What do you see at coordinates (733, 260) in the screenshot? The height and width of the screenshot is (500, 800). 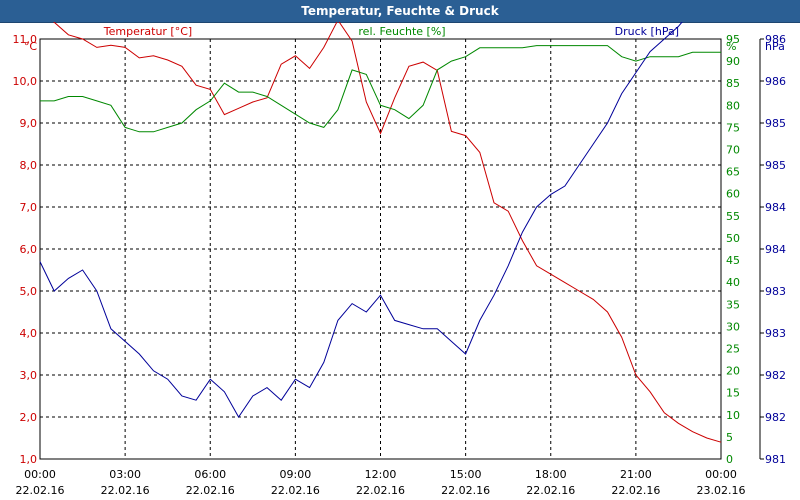 I see `humidity-tick-label: 45` at bounding box center [733, 260].